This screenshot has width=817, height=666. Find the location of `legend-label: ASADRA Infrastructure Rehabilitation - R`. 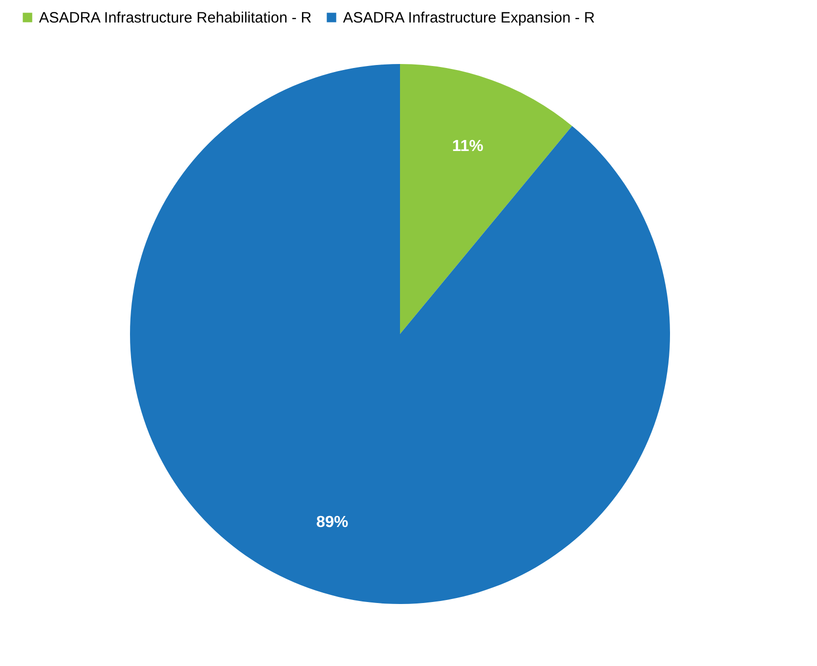

legend-label: ASADRA Infrastructure Rehabilitation - R is located at coordinates (175, 18).